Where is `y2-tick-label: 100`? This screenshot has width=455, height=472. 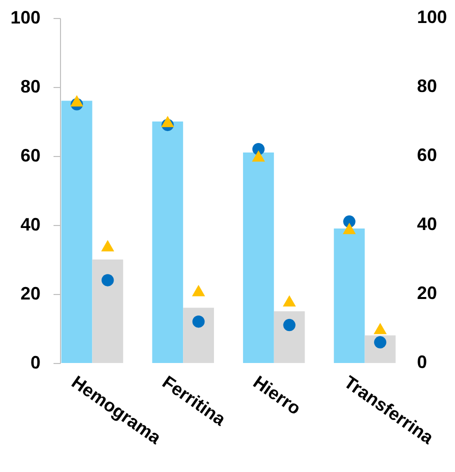
y2-tick-label: 100 is located at coordinates (432, 17).